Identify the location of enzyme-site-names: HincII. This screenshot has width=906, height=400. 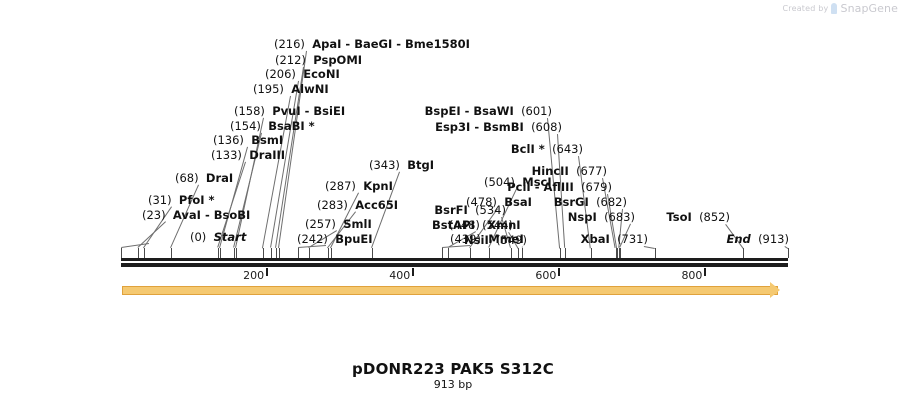
(550, 171).